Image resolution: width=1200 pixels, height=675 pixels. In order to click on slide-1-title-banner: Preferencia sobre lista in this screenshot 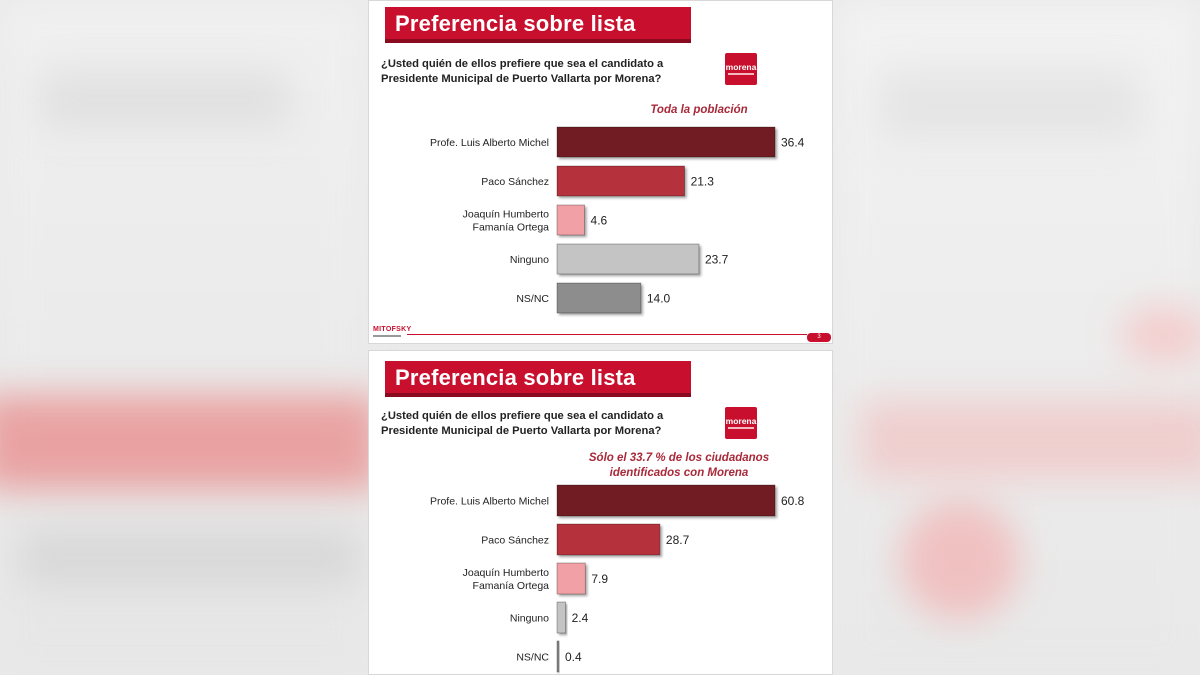, I will do `click(531, 25)`.